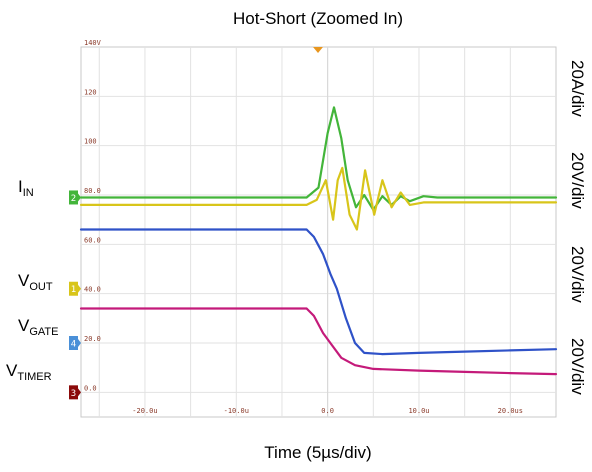  Describe the element at coordinates (93, 43) in the screenshot. I see `y-tick-label: 140V` at that location.